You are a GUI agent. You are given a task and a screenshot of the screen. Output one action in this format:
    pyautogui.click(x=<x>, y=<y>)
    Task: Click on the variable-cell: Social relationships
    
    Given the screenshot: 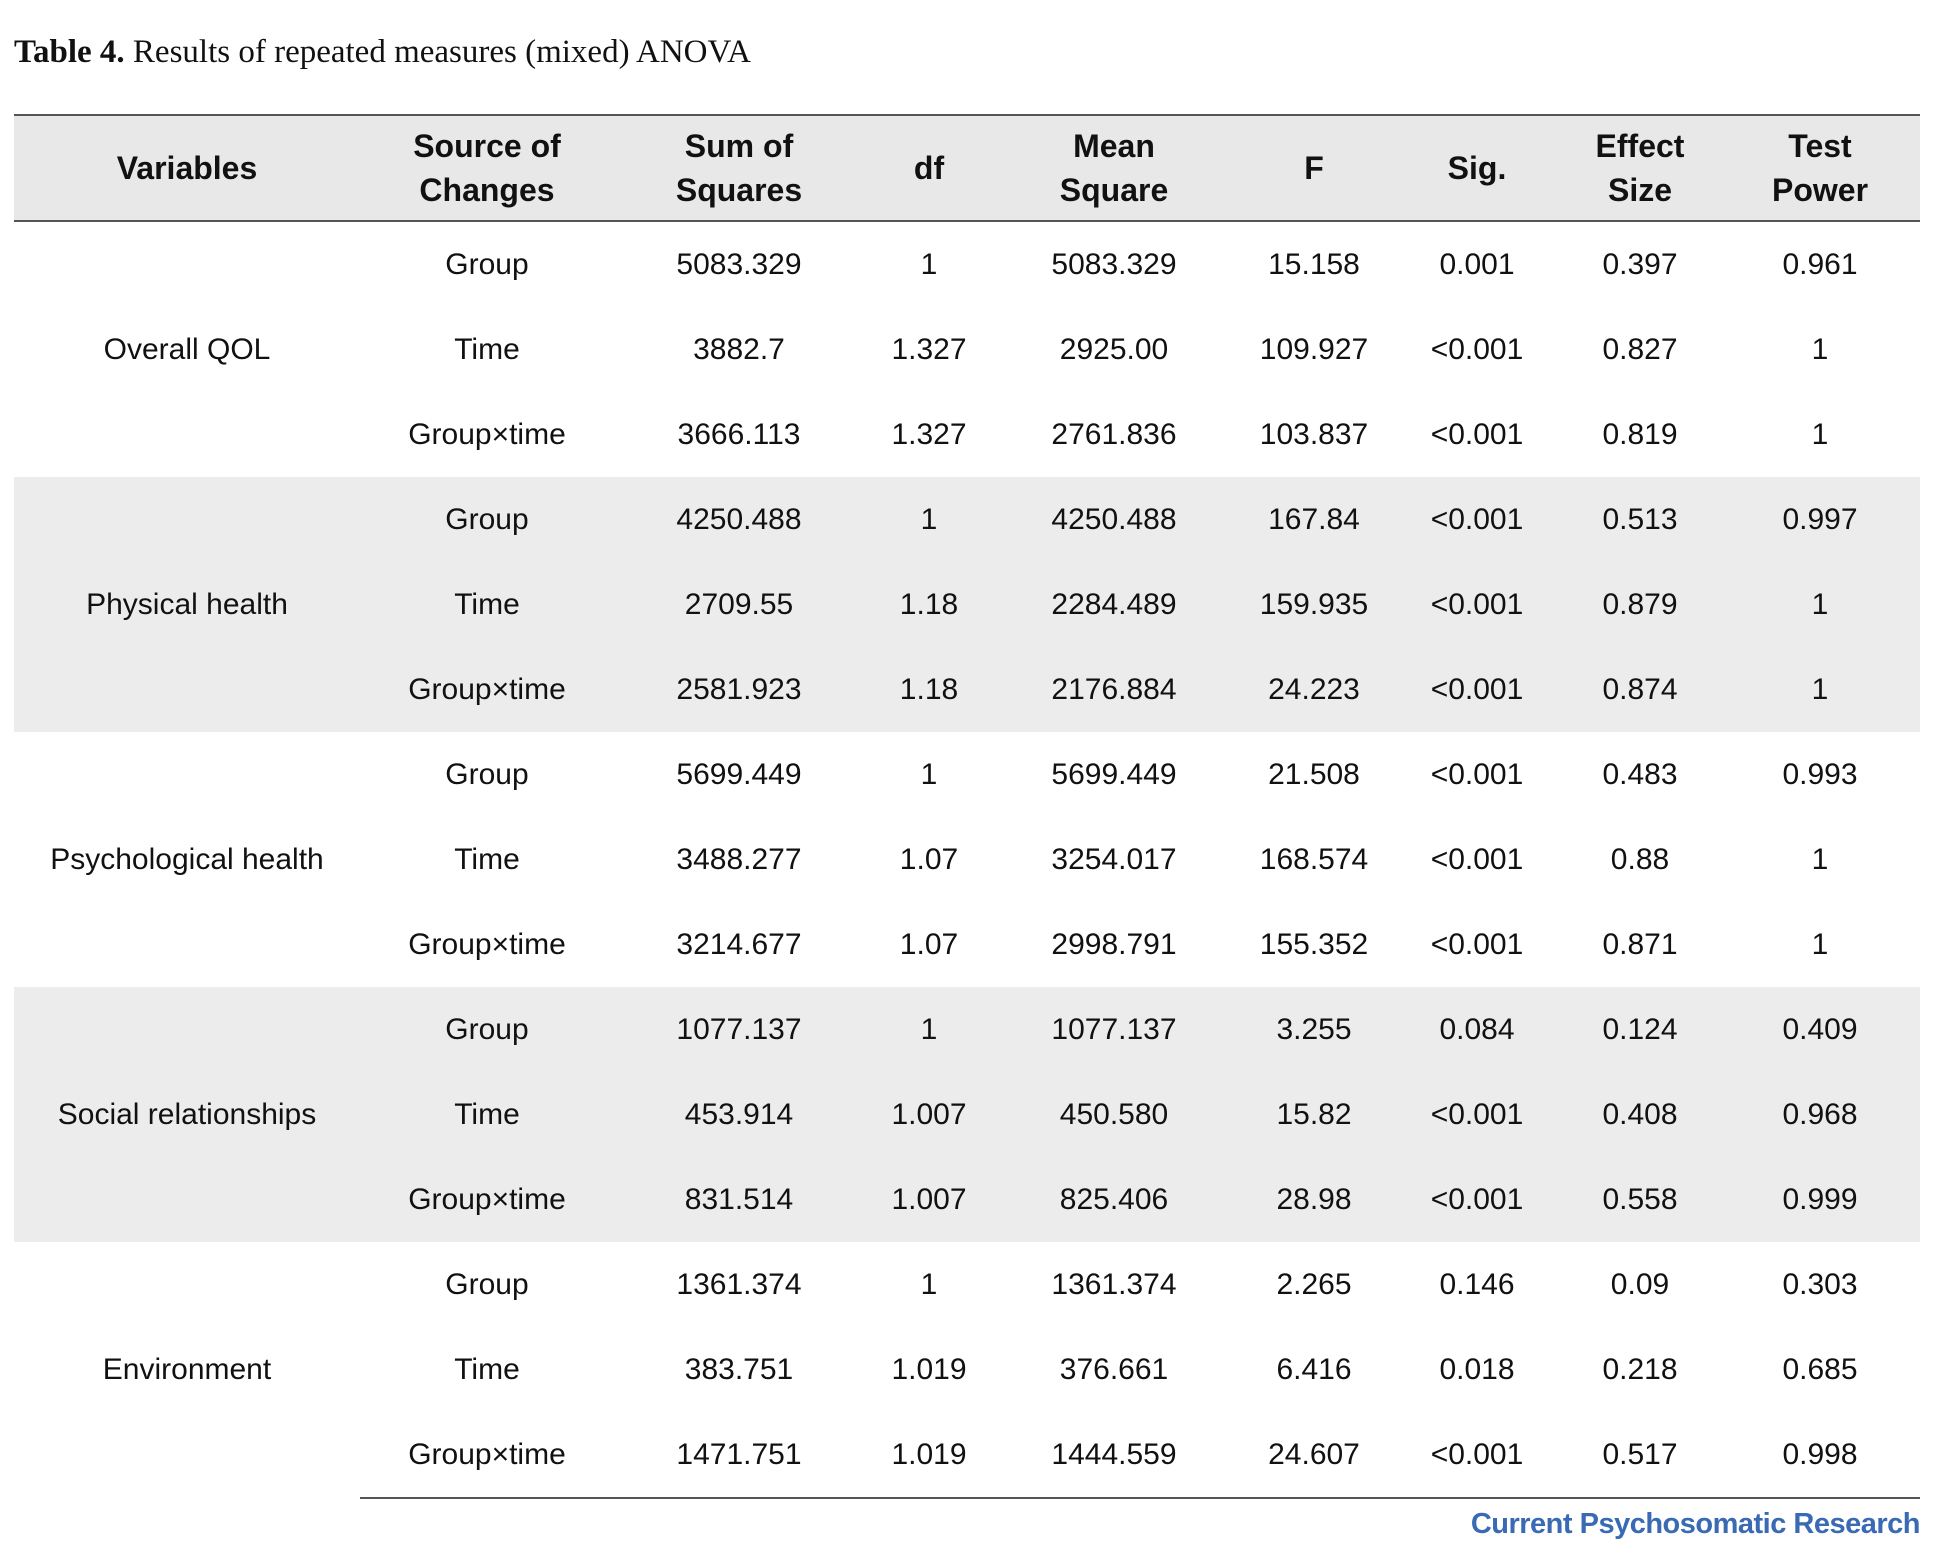 What is the action you would take?
    pyautogui.click(x=187, y=1114)
    